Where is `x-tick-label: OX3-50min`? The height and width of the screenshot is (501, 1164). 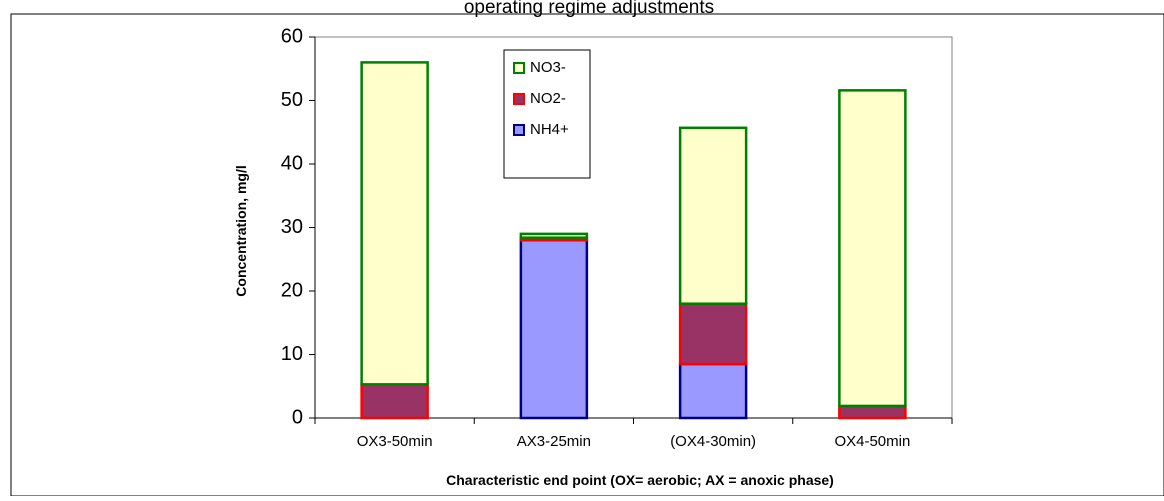 x-tick-label: OX3-50min is located at coordinates (395, 441).